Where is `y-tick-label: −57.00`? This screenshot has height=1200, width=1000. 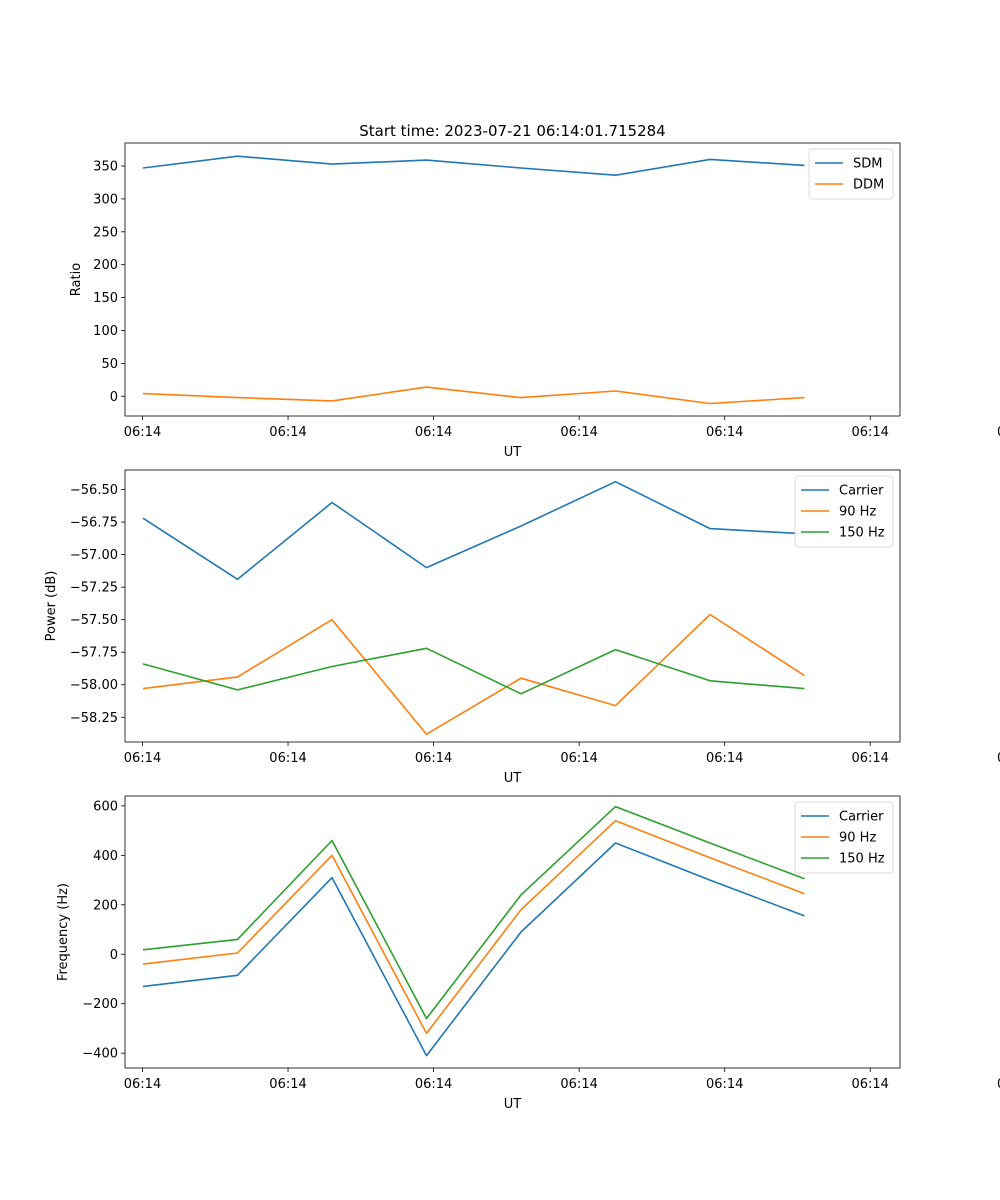
y-tick-label: −57.00 is located at coordinates (94, 555).